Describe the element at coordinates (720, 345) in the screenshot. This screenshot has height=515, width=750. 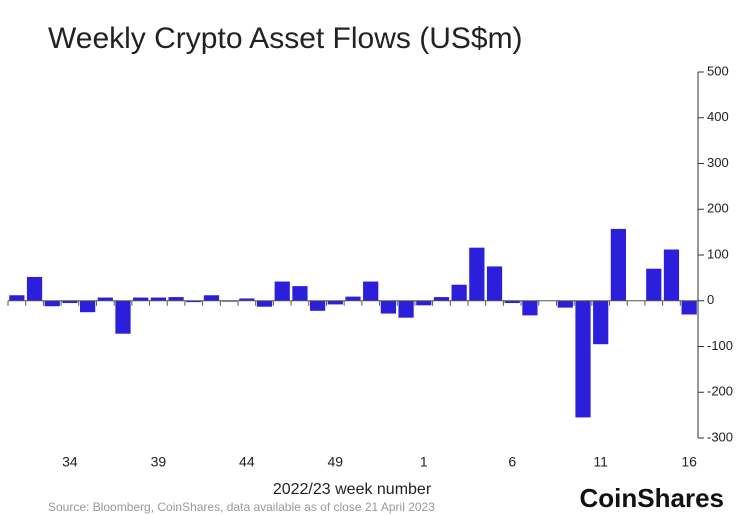
I see `y-tick-label: -100` at that location.